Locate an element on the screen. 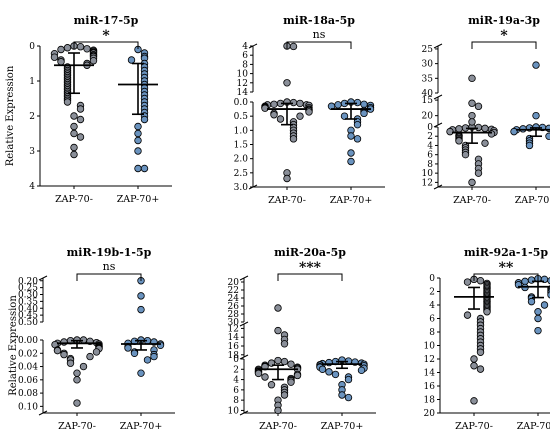 Image resolution: width=550 pixels, height=447 pixels. chart-title: miR-92a-1-5p is located at coordinates (506, 252).